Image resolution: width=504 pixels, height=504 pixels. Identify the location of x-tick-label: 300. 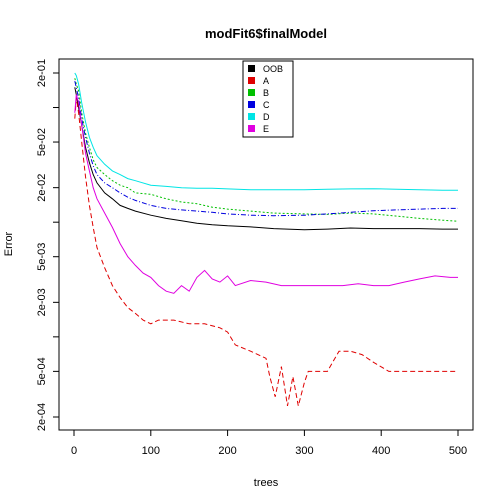
(304, 451).